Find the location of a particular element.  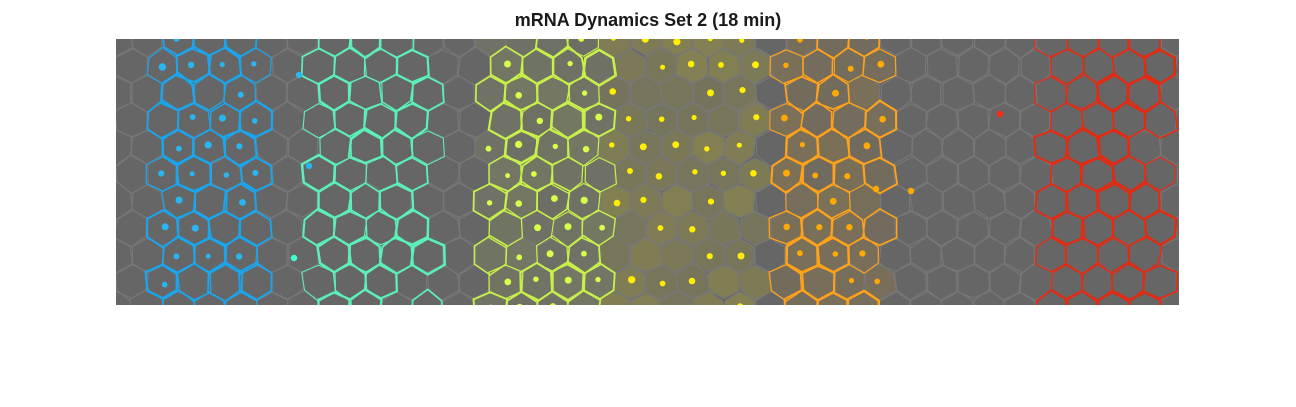

red-stripe-cell-outline is located at coordinates (1160, 67).